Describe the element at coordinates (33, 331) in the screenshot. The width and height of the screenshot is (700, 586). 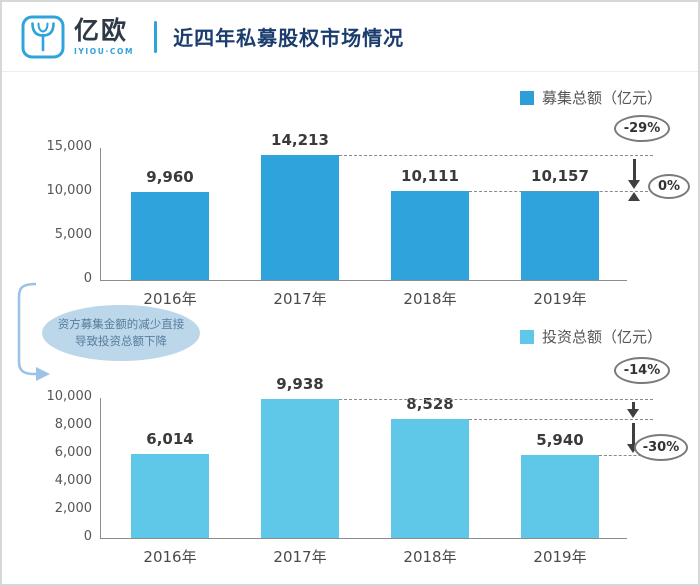
I see `flow-connector-arrow` at that location.